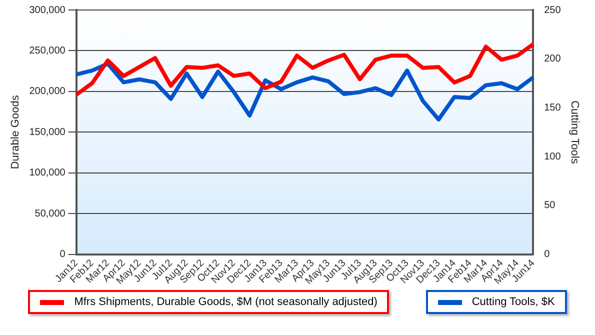  Describe the element at coordinates (16, 132) in the screenshot. I see `y-axis-title: Durable Goods` at that location.